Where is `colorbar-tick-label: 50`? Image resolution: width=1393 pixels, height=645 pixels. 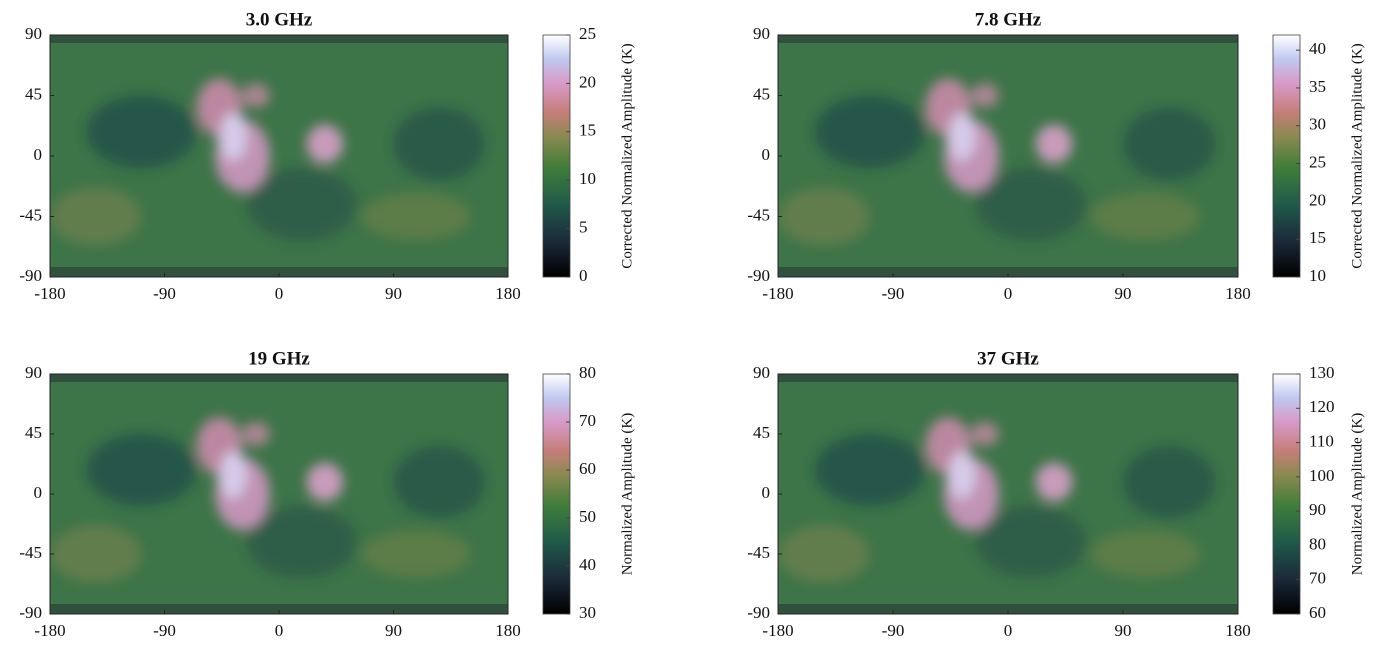 colorbar-tick-label: 50 is located at coordinates (587, 516).